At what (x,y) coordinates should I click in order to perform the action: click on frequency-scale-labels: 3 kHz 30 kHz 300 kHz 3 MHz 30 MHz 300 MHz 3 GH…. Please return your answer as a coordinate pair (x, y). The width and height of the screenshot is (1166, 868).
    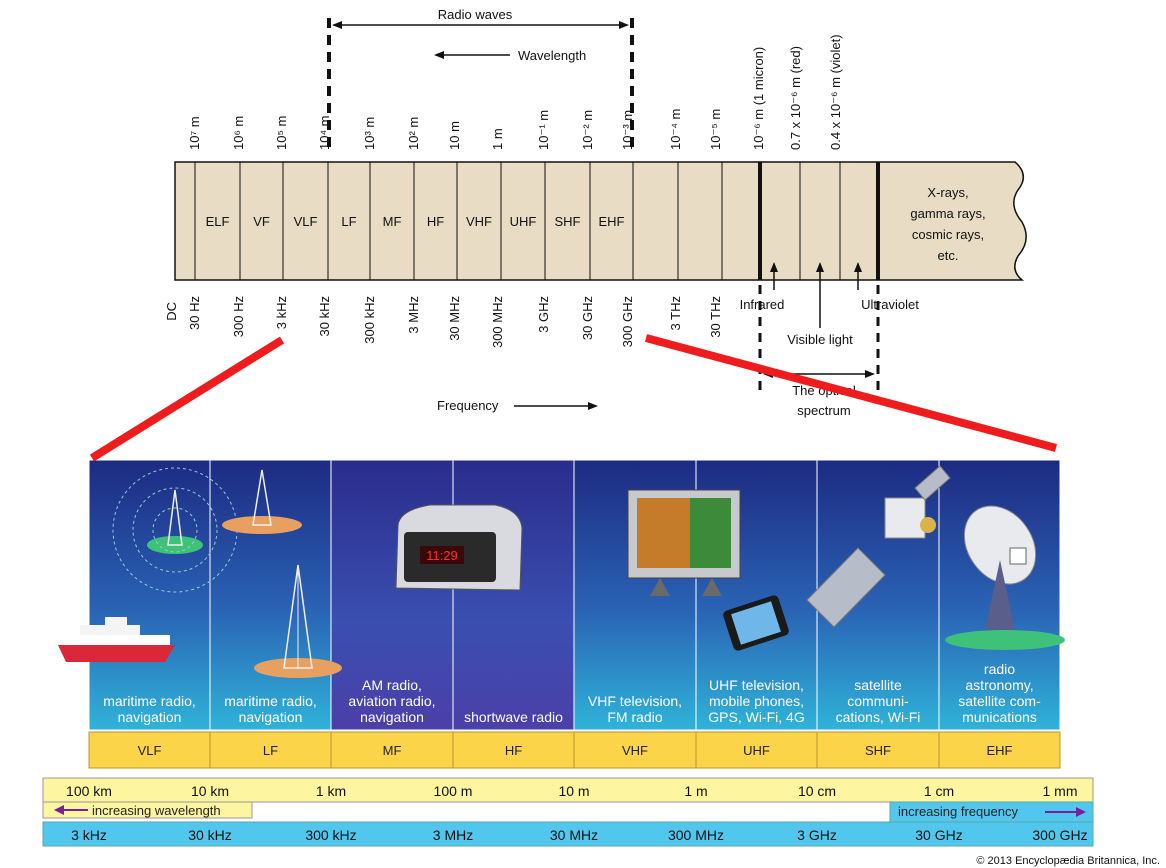
    Looking at the image, I should click on (579, 835).